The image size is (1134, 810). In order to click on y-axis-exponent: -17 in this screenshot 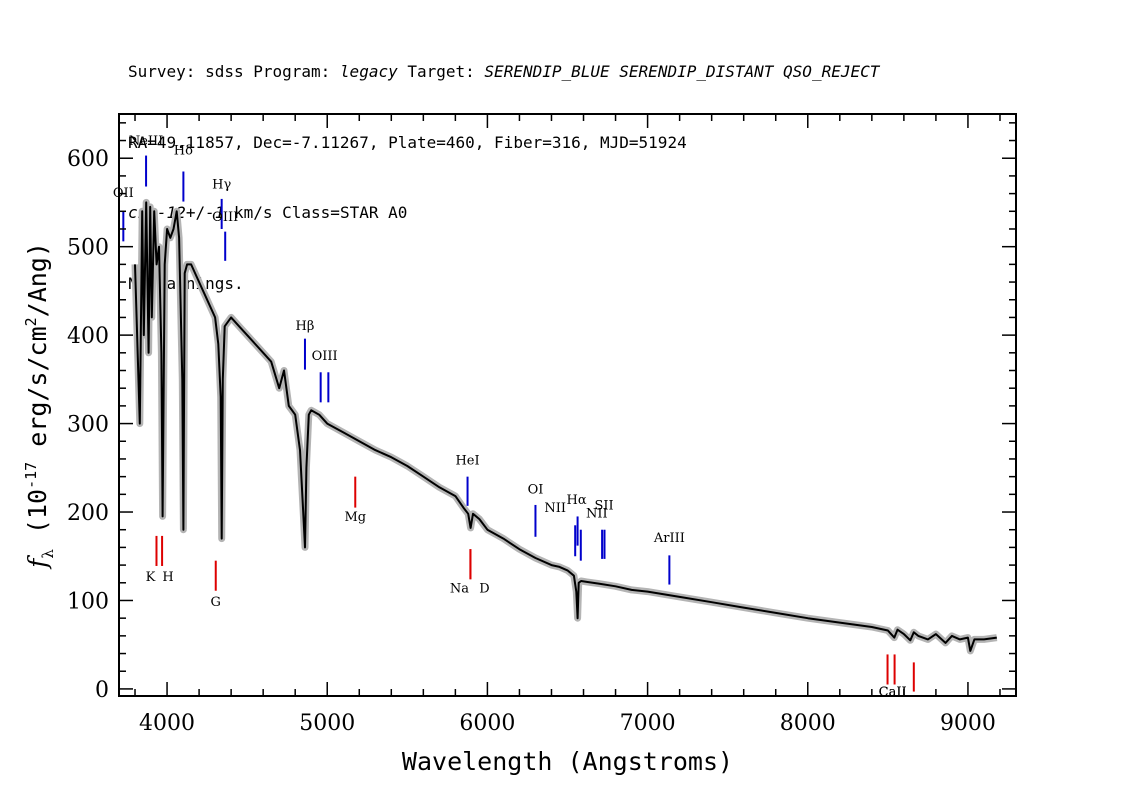, I will do `click(31, 475)`.